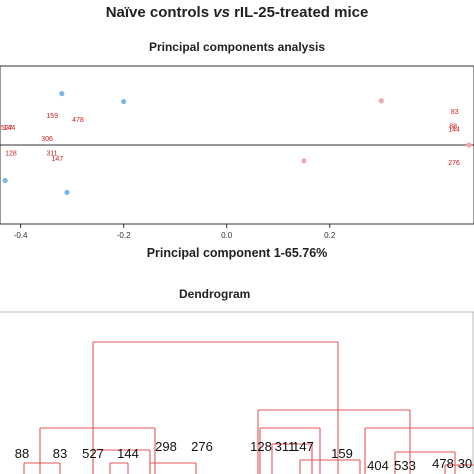 This screenshot has width=474, height=474. I want to click on dendrogram-leaf-label: 404, so click(378, 465).